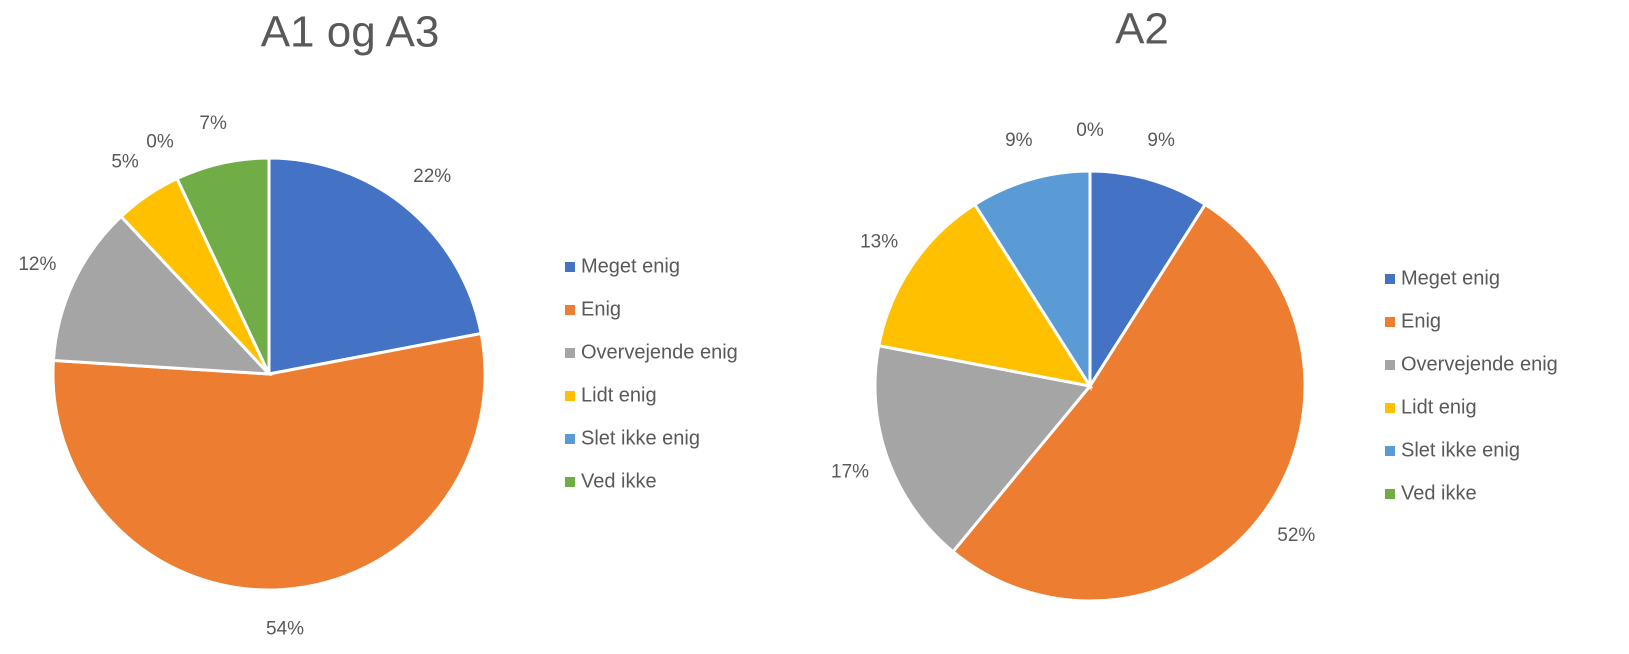  Describe the element at coordinates (879, 242) in the screenshot. I see `data-label: 13%` at that location.